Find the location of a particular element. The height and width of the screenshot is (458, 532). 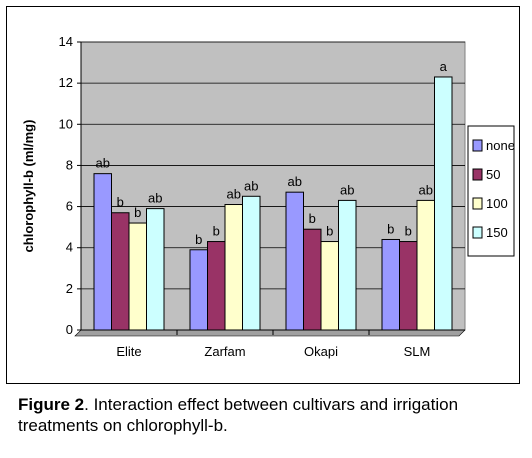

legend-label: 150 is located at coordinates (497, 232).